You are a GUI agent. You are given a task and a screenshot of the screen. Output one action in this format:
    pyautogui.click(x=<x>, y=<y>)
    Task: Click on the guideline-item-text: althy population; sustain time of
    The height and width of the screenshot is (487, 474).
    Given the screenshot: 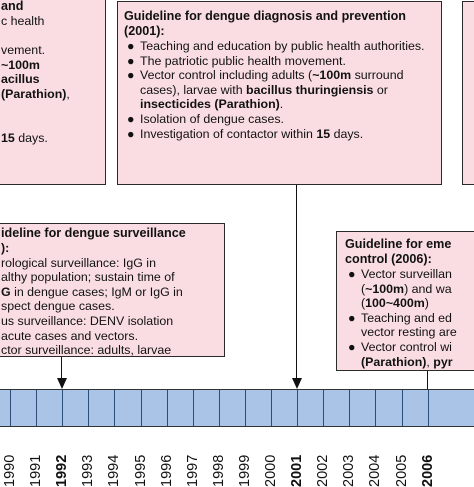 What is the action you would take?
    pyautogui.click(x=88, y=277)
    